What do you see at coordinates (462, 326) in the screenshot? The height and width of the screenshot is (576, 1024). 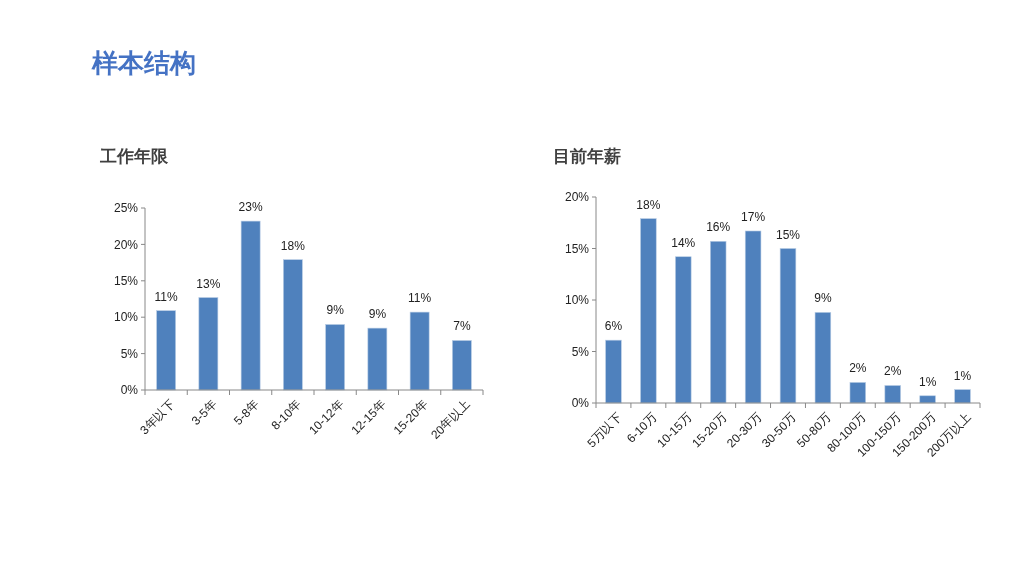 I see `data-label: 7%` at bounding box center [462, 326].